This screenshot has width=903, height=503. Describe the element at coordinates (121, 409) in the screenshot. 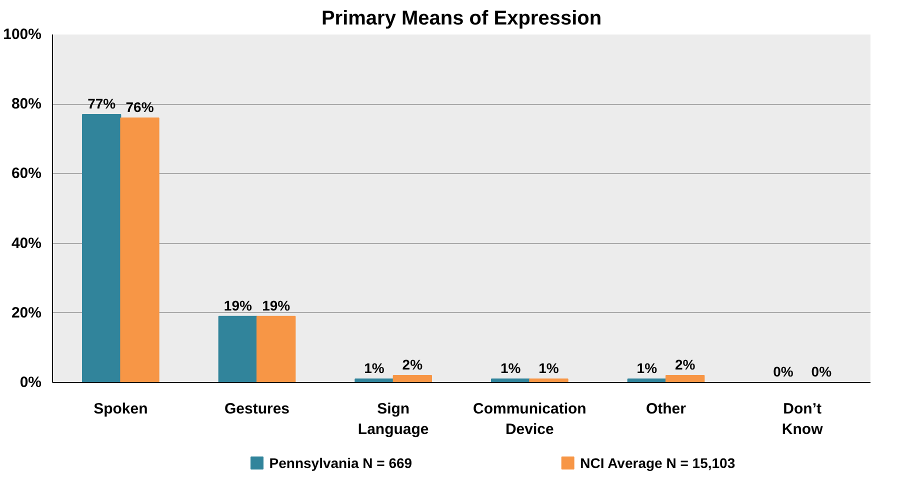

I see `x-tick-label: Spoken` at that location.